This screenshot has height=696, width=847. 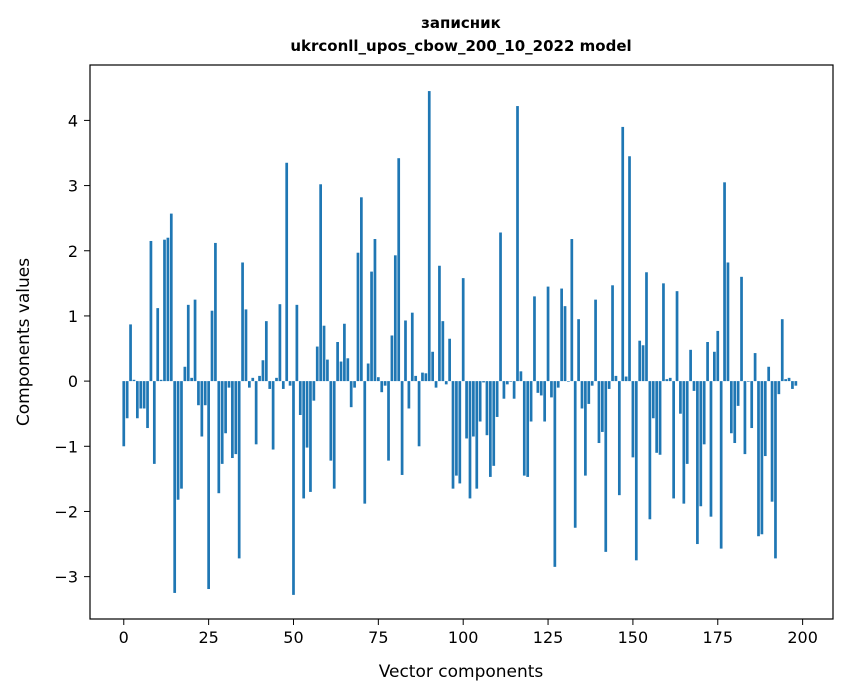 What do you see at coordinates (461, 23) in the screenshot?
I see `chart-title: записник` at bounding box center [461, 23].